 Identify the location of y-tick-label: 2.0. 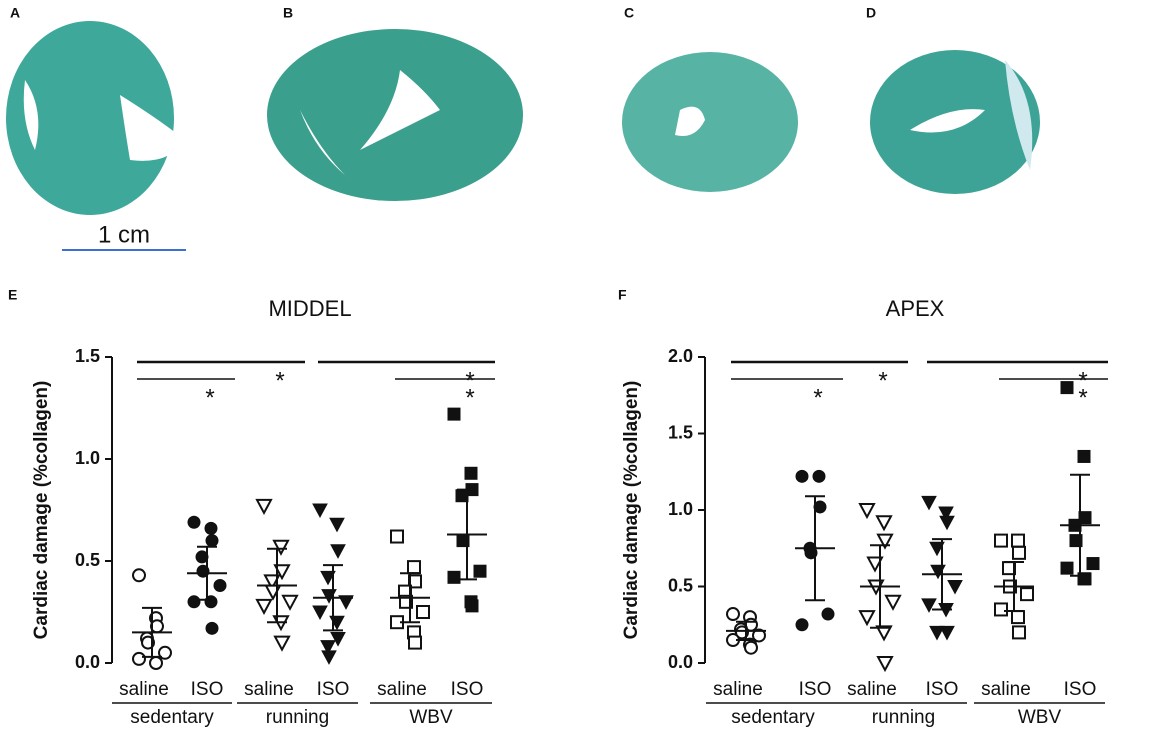
(680, 356).